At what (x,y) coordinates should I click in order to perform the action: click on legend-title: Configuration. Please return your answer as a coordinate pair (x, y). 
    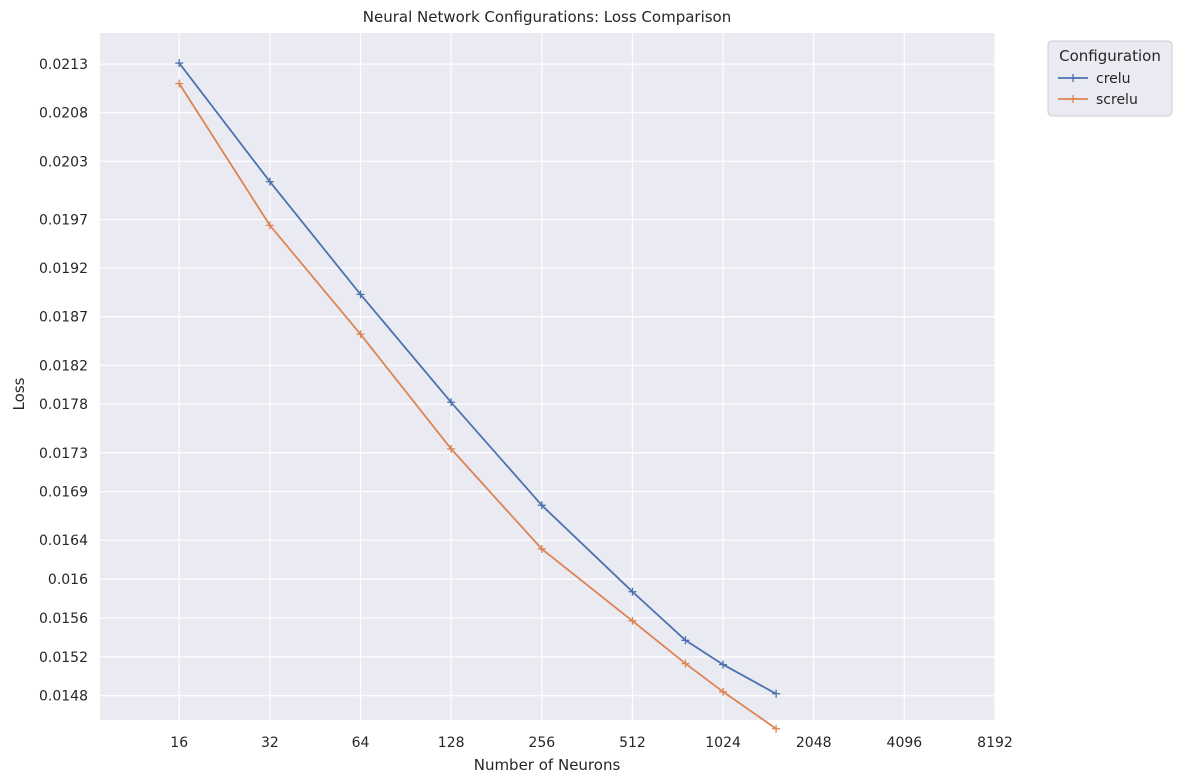
    Looking at the image, I should click on (1110, 56).